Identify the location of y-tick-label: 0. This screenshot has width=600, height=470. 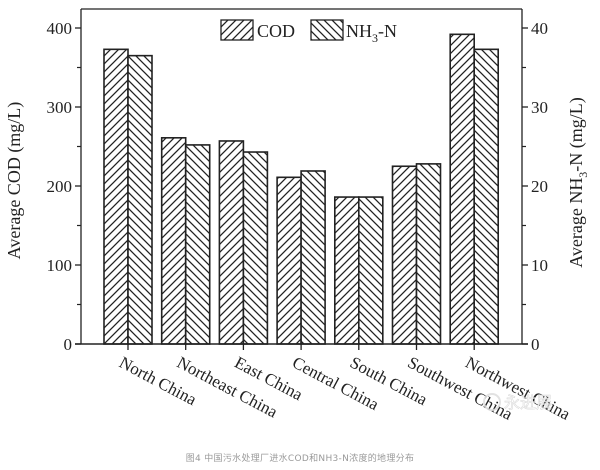
(68, 344).